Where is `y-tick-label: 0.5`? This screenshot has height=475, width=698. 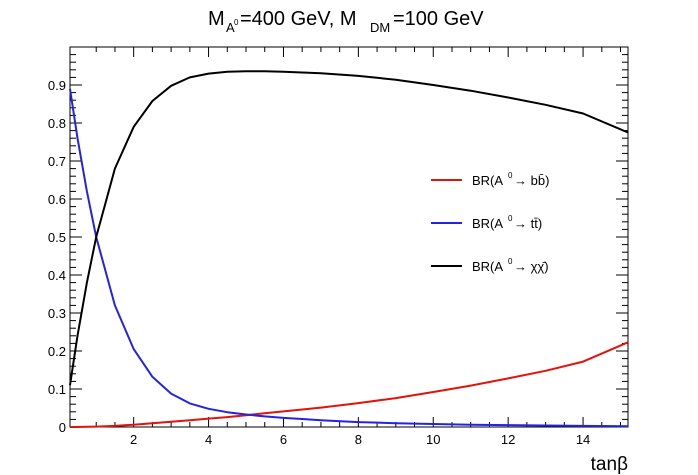
y-tick-label: 0.5 is located at coordinates (57, 237).